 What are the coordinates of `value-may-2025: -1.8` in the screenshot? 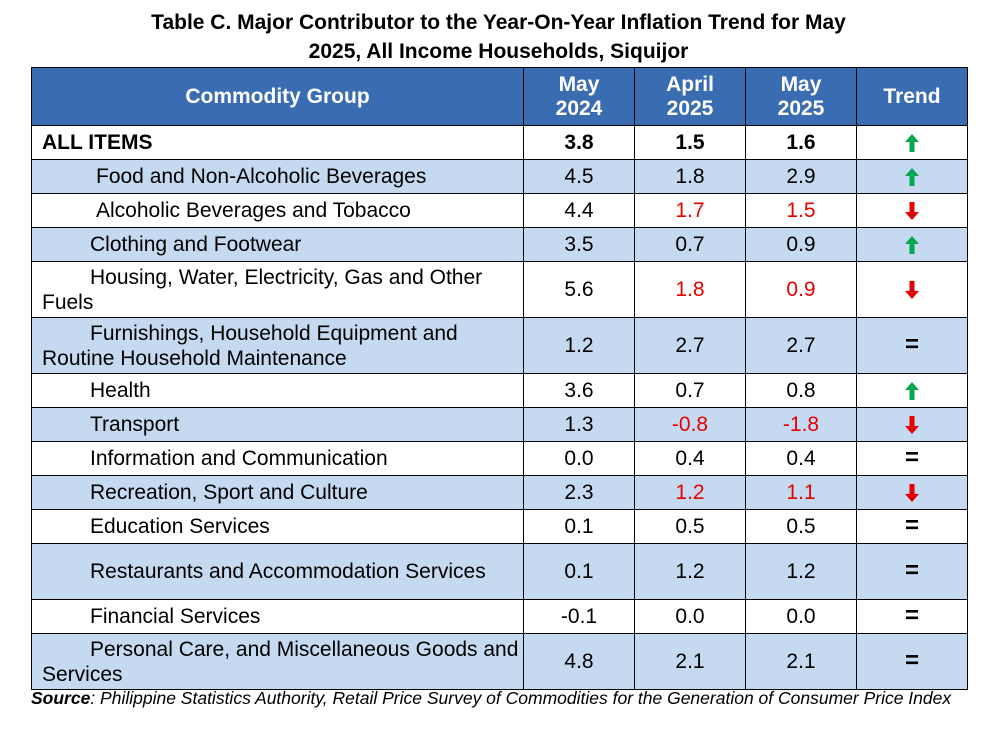 It's located at (801, 424).